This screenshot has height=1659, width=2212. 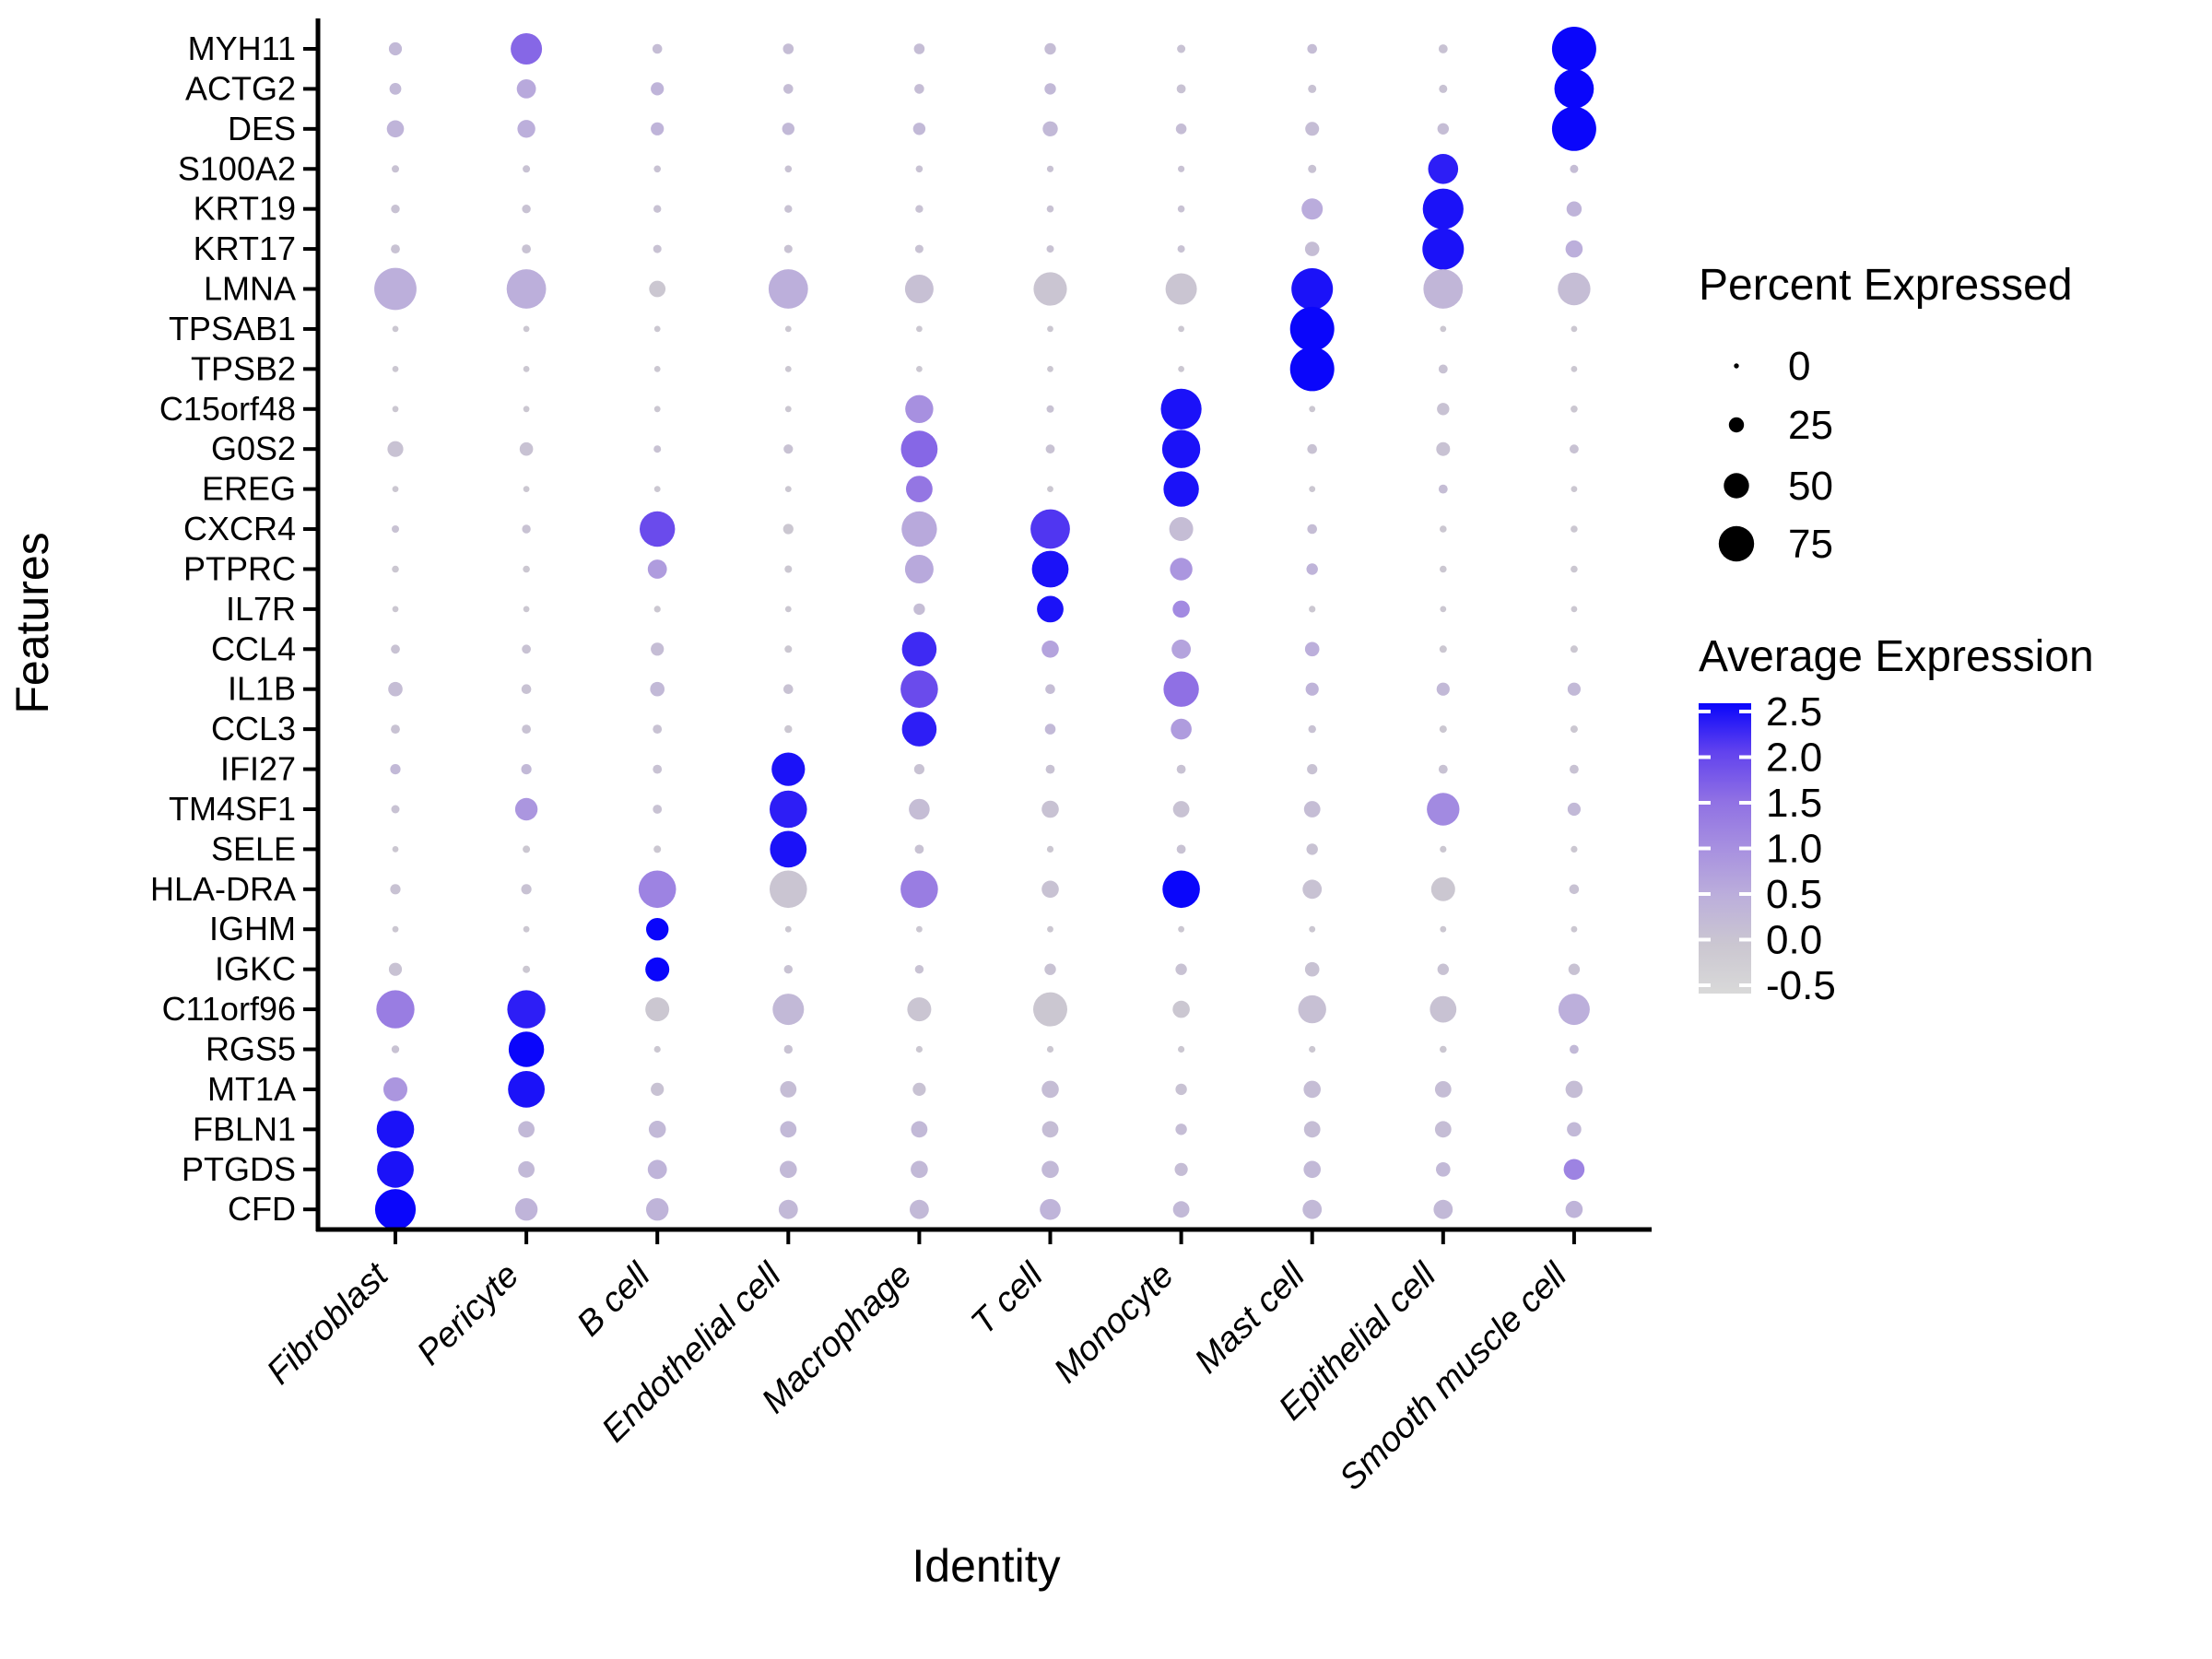 I want to click on dot-CCL3-T cell, so click(x=1050, y=729).